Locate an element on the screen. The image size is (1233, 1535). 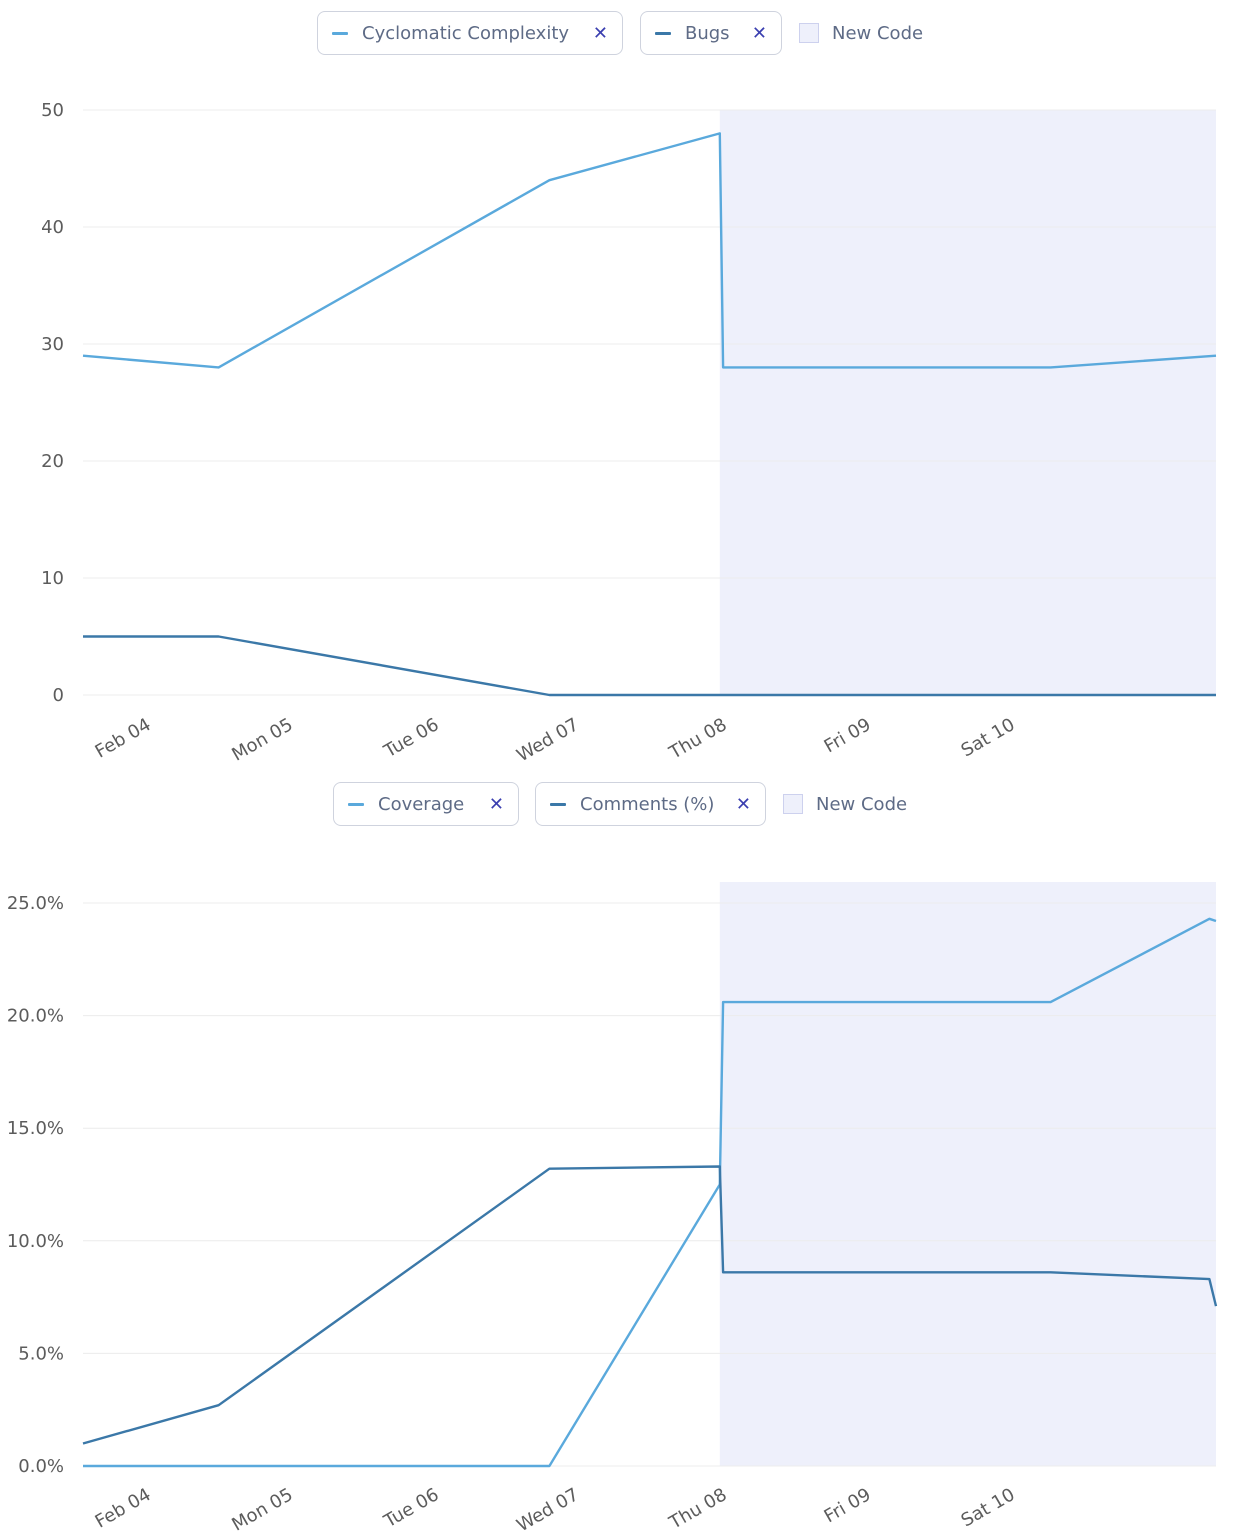
chart1-legend: Cyclomatic Complexity ✕ Bugs ✕ New Code is located at coordinates (616, 34).